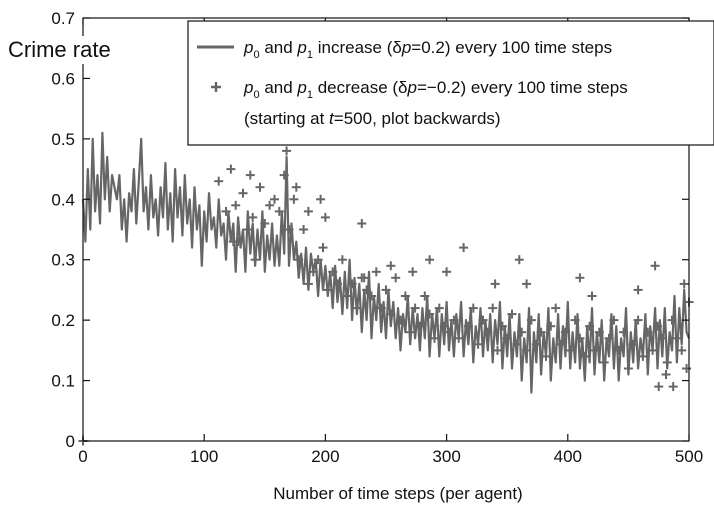  Describe the element at coordinates (446, 456) in the screenshot. I see `x-tick-label: 300` at that location.